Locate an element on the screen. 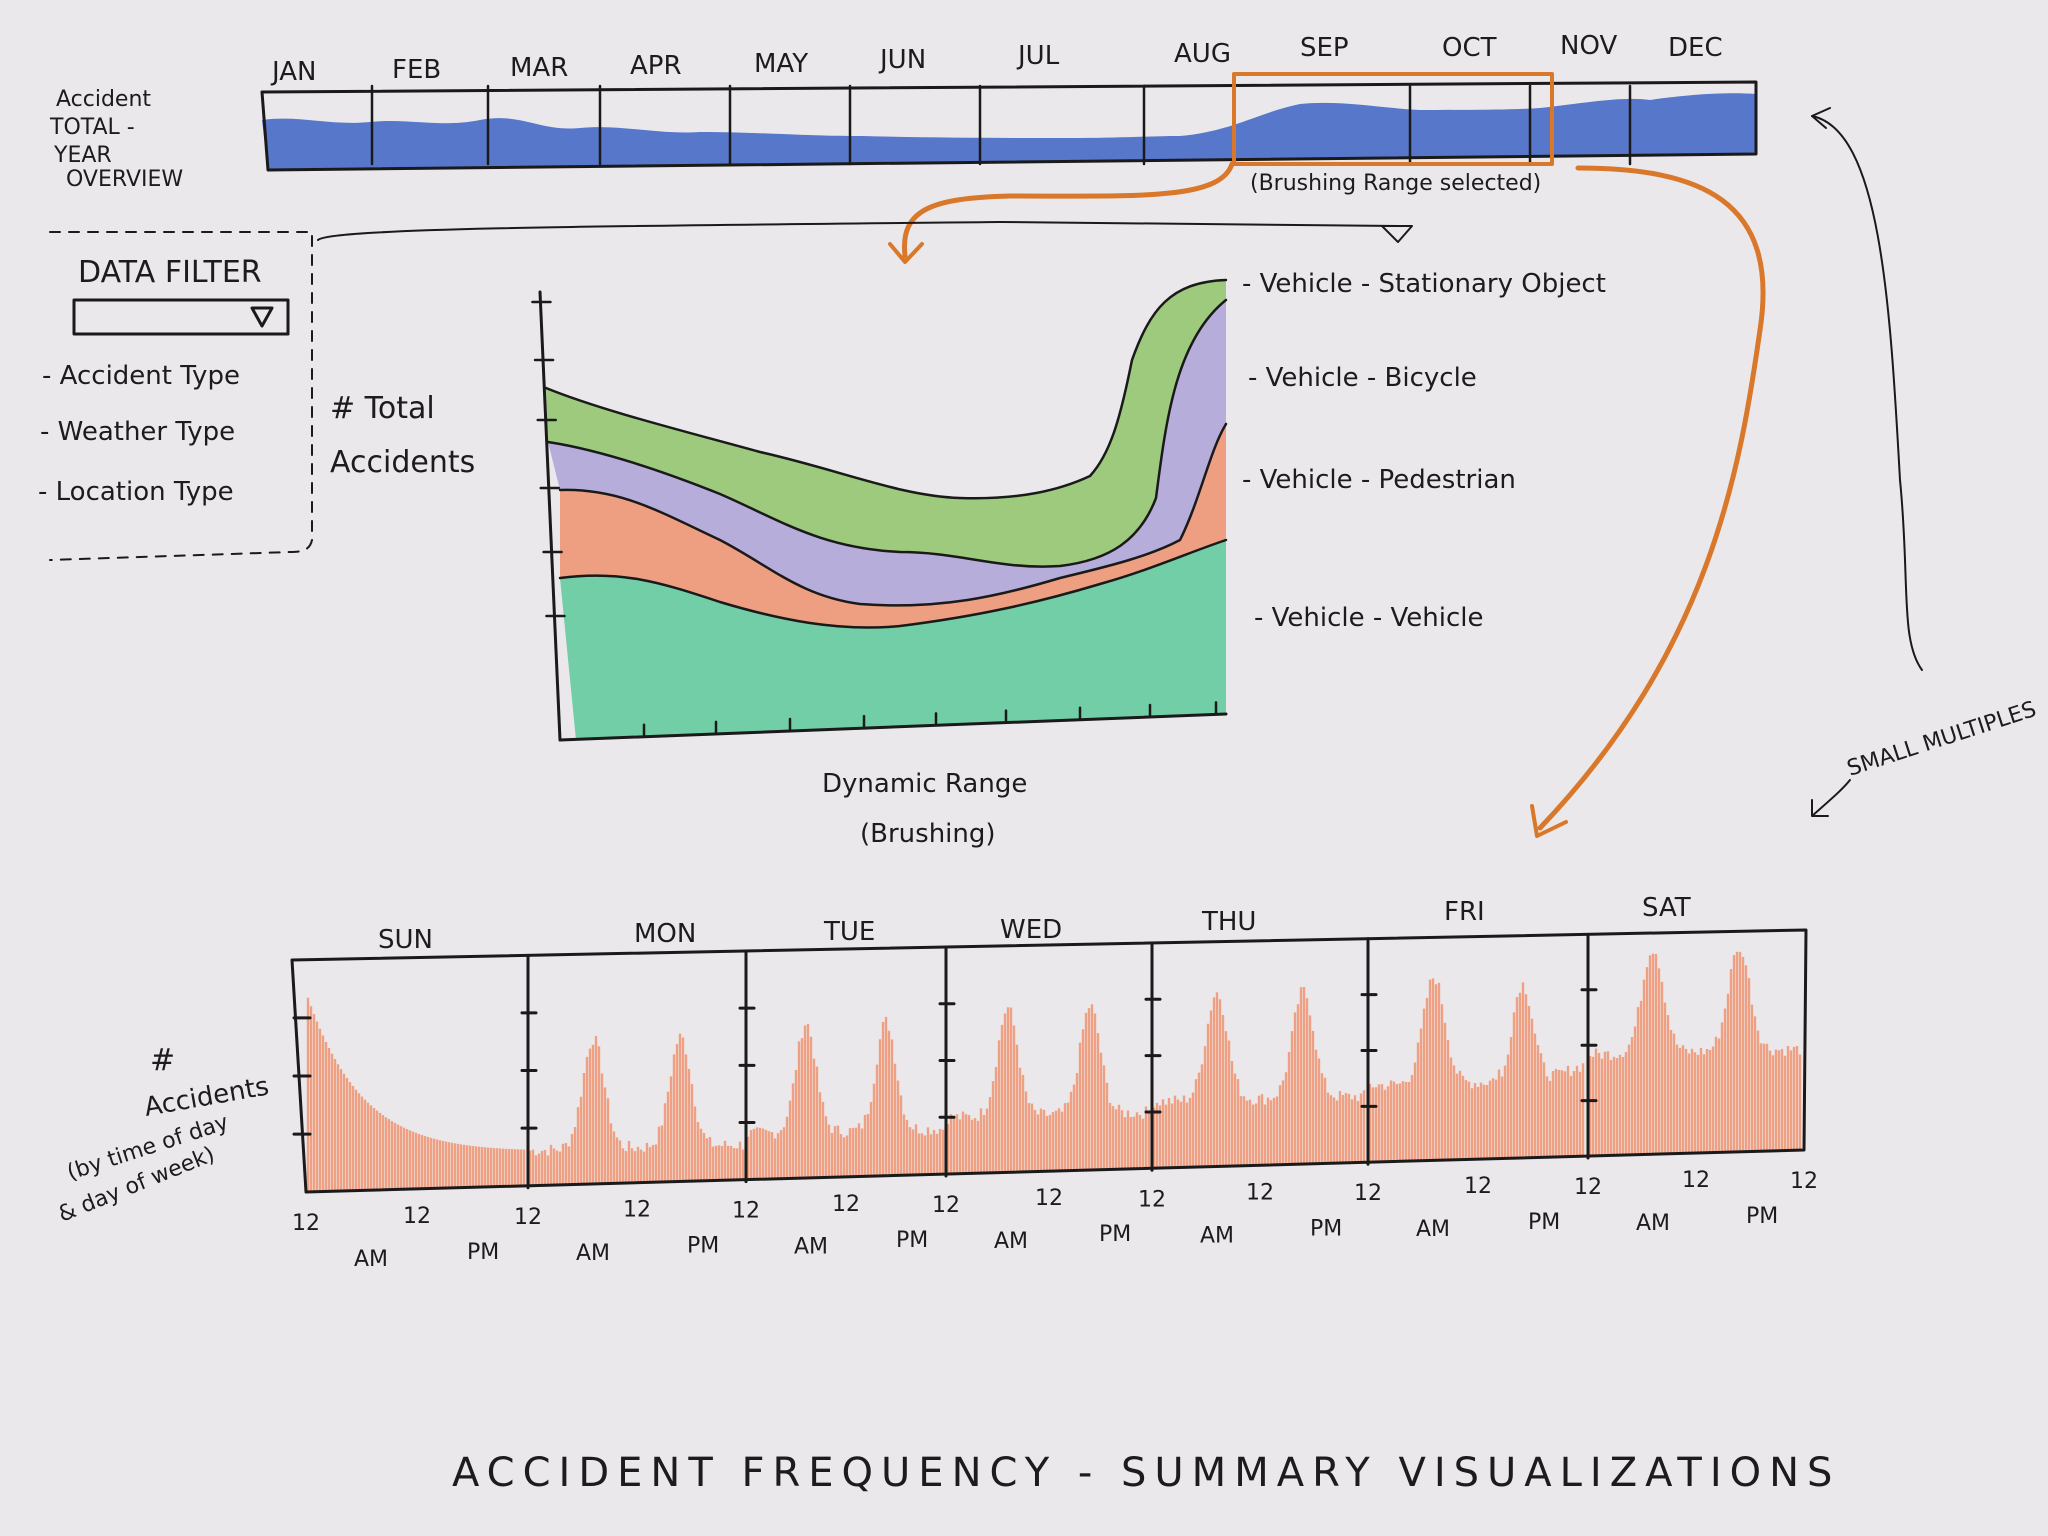 The height and width of the screenshot is (1536, 2048). layer-label-pedestrian: - Vehicle - Pedestrian is located at coordinates (1379, 480).